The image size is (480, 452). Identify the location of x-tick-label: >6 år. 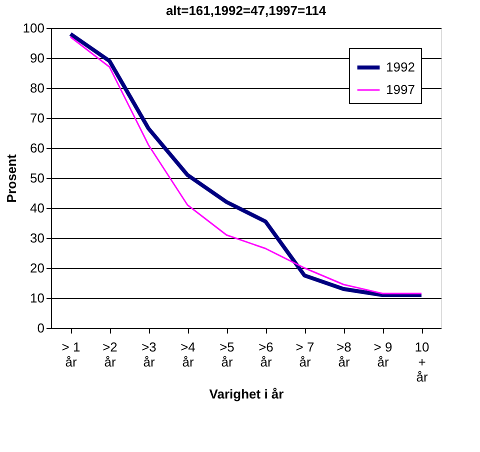
(266, 355).